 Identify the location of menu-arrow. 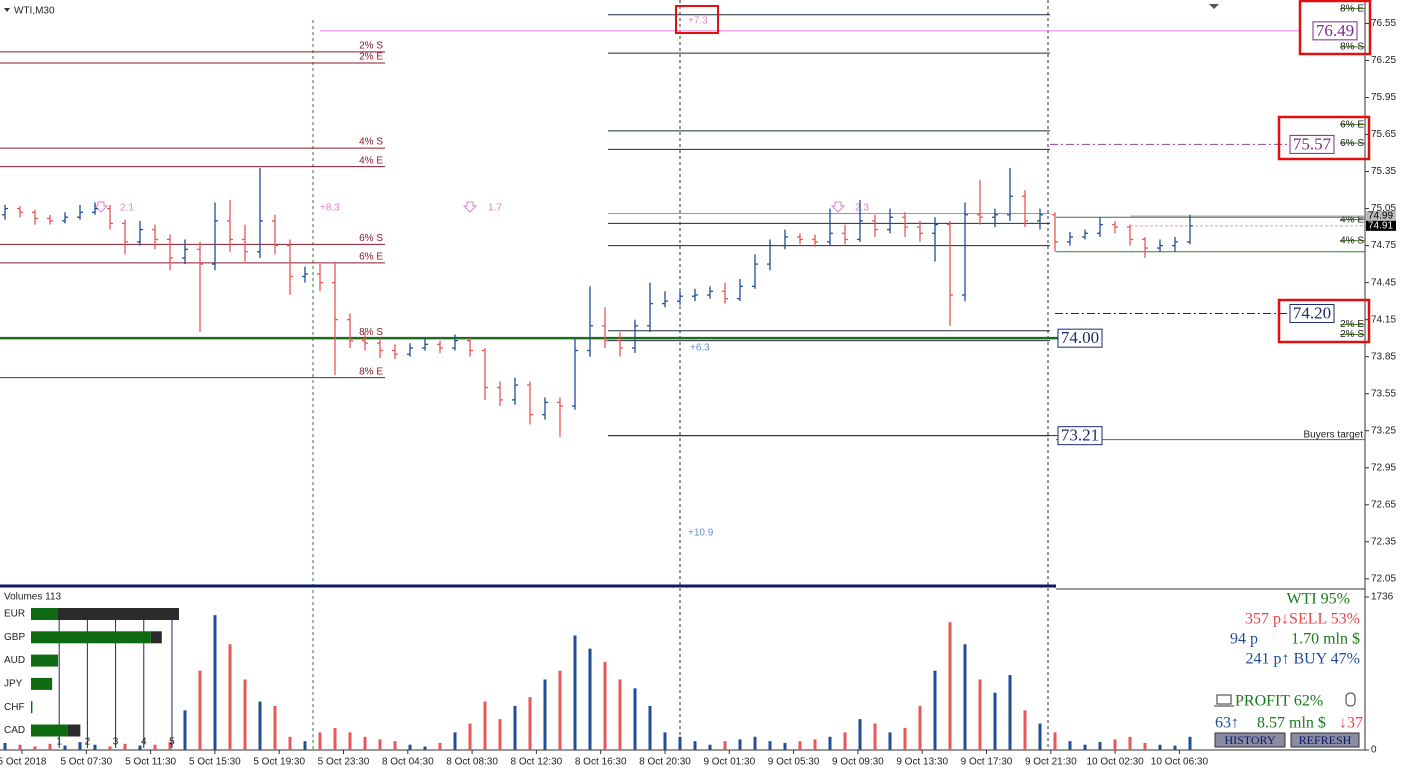
(7, 10).